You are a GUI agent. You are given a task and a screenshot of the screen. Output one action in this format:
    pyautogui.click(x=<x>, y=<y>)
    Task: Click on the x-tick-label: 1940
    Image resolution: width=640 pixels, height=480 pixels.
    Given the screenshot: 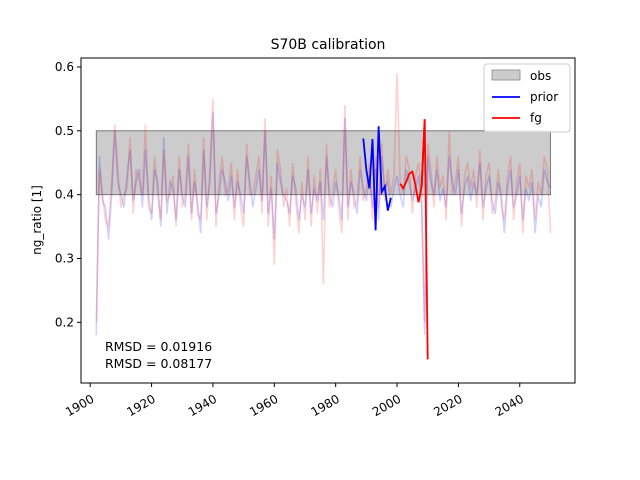 What is the action you would take?
    pyautogui.click(x=202, y=405)
    